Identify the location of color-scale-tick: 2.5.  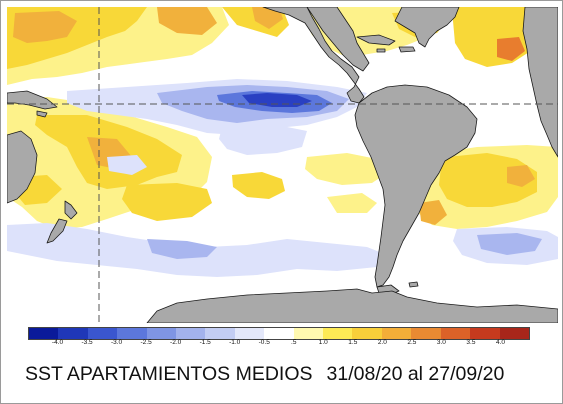
(412, 342).